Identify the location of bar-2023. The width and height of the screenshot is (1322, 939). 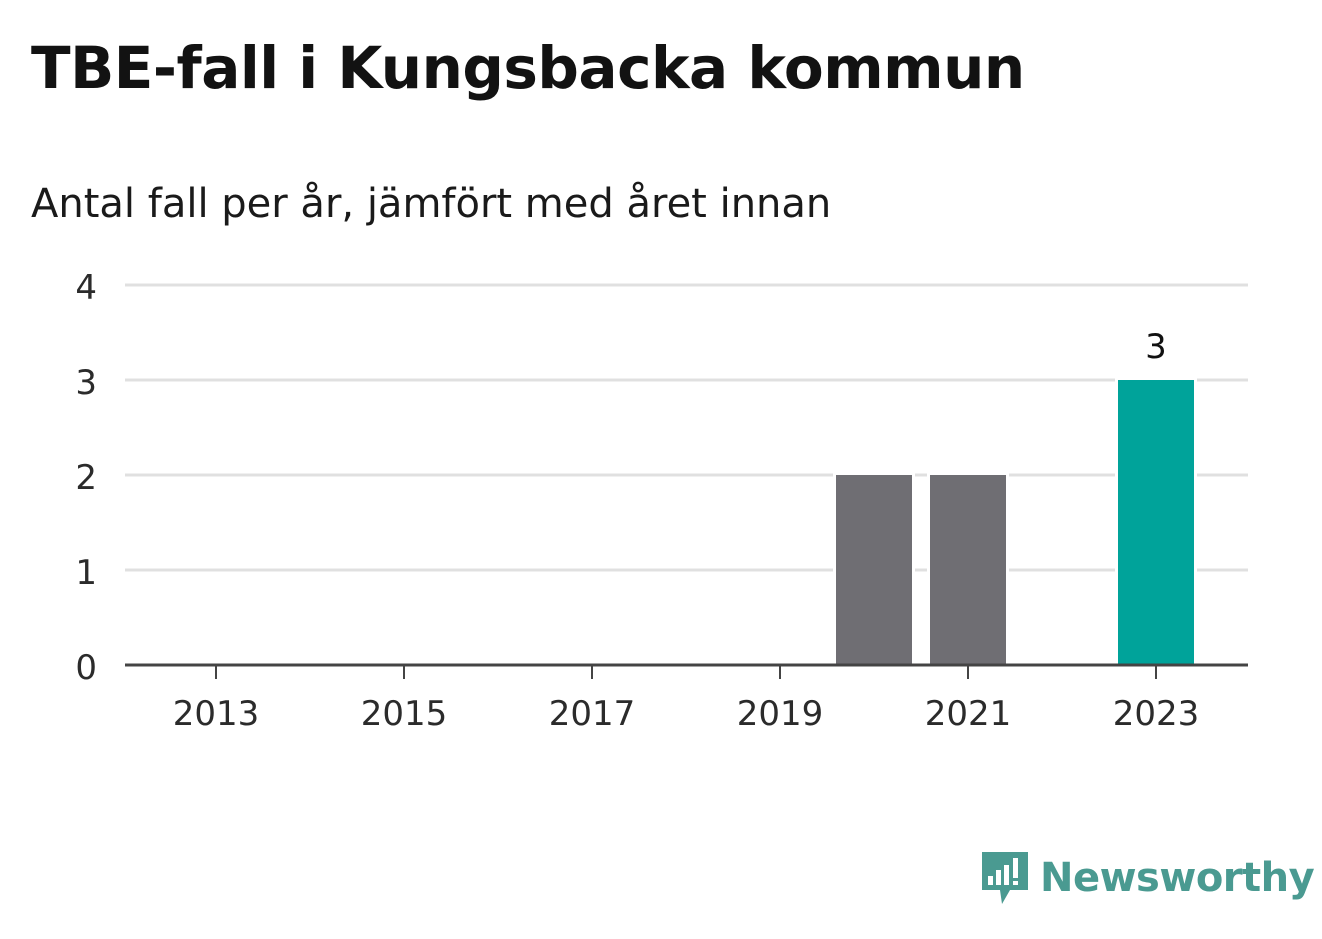
(1156, 522).